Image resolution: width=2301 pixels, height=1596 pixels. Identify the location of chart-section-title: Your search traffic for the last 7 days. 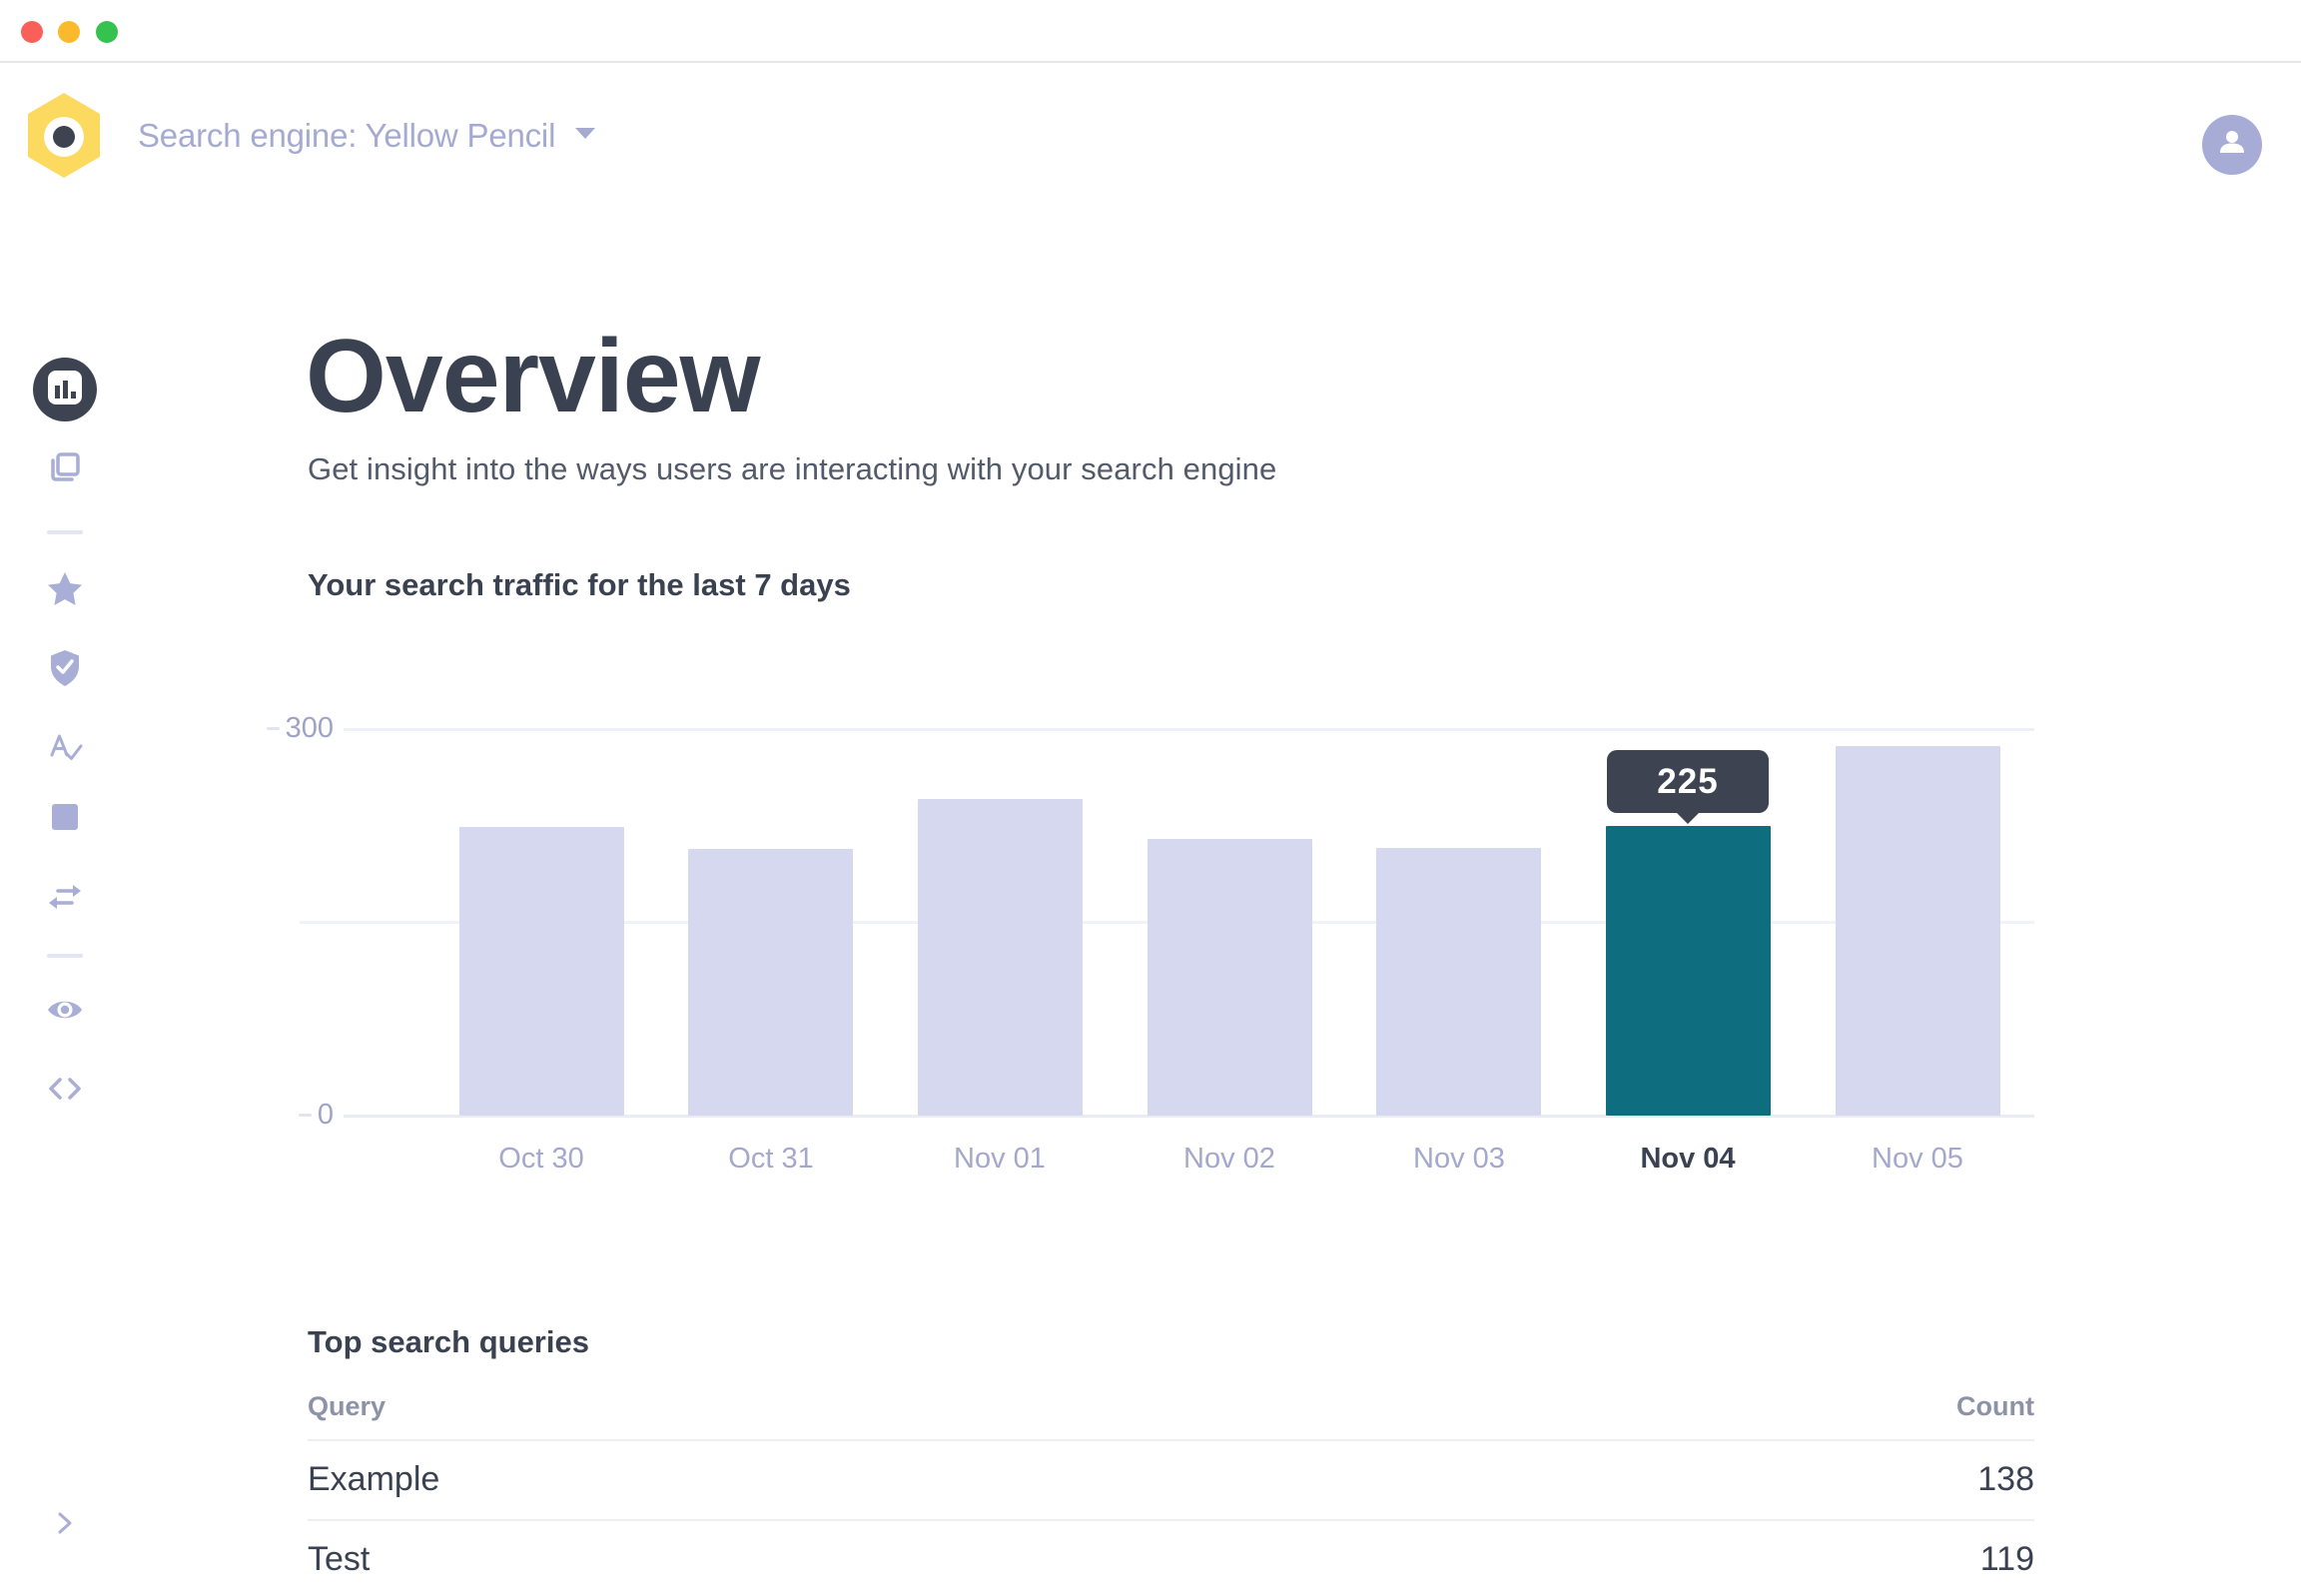
(579, 584).